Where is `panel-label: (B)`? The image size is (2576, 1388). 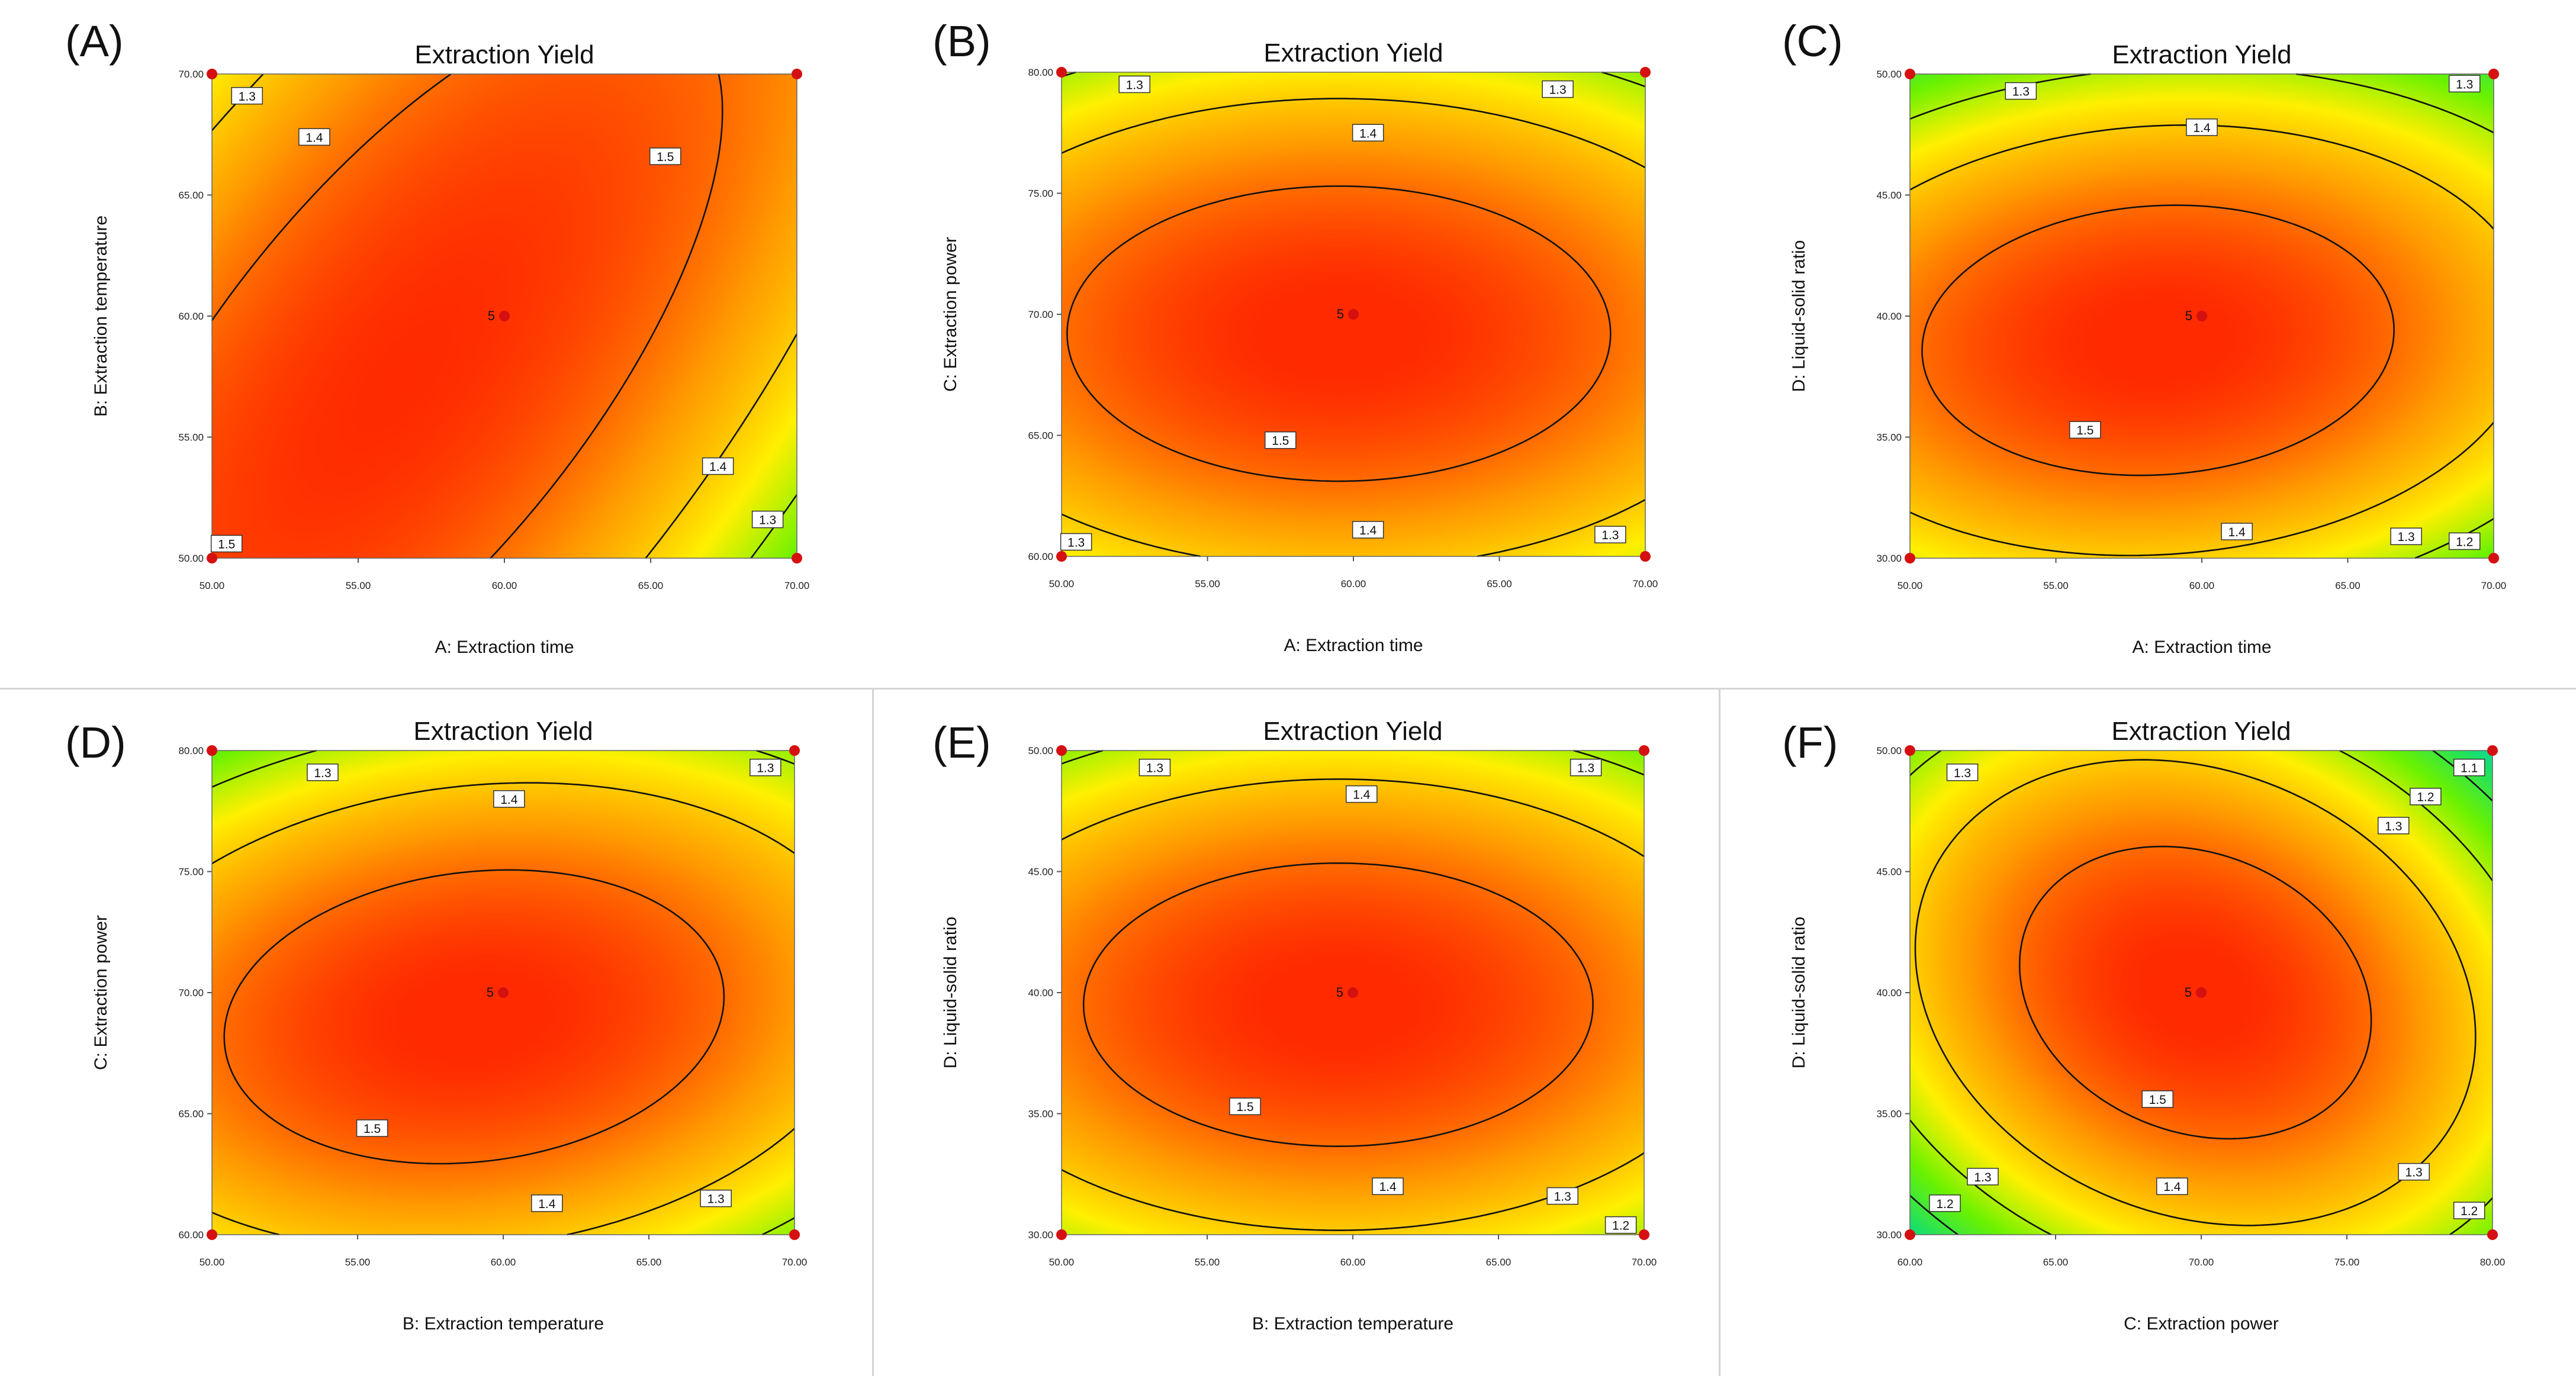 panel-label: (B) is located at coordinates (961, 41).